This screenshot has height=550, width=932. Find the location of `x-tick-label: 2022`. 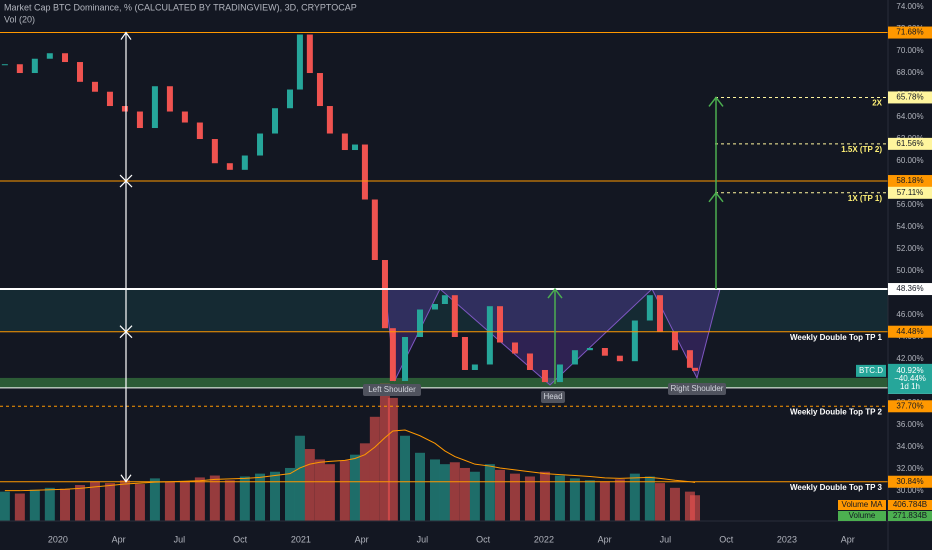

x-tick-label: 2022 is located at coordinates (544, 539).